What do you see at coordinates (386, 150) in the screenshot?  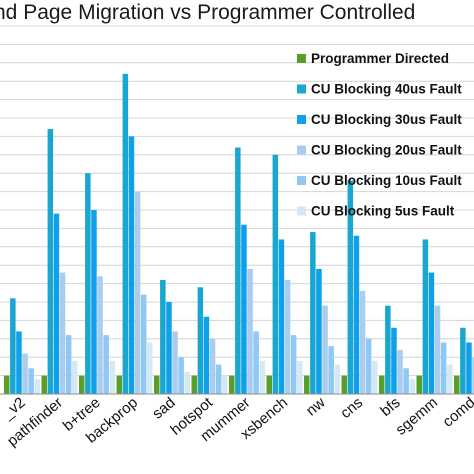 I see `legend-label: CU Blocking 20us Fault` at bounding box center [386, 150].